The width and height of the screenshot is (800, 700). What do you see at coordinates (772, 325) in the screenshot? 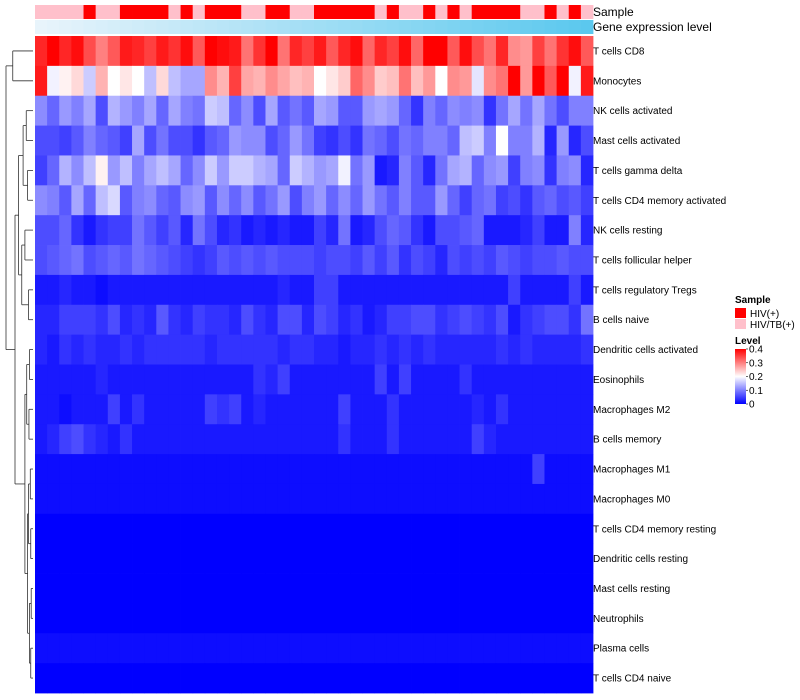
I see `hivtb-legend-label: HIV/TB(+)` at bounding box center [772, 325].